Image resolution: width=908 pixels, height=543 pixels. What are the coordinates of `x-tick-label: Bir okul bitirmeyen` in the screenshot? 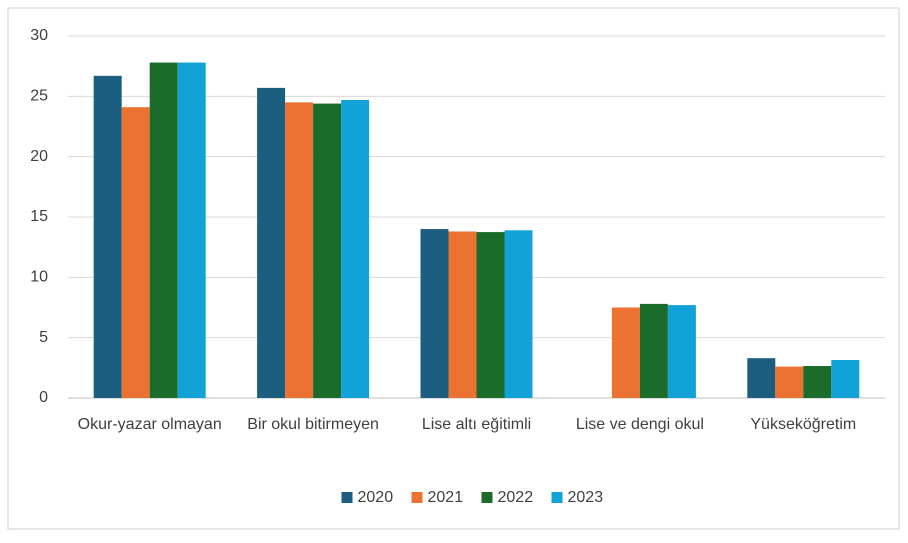 It's located at (313, 424).